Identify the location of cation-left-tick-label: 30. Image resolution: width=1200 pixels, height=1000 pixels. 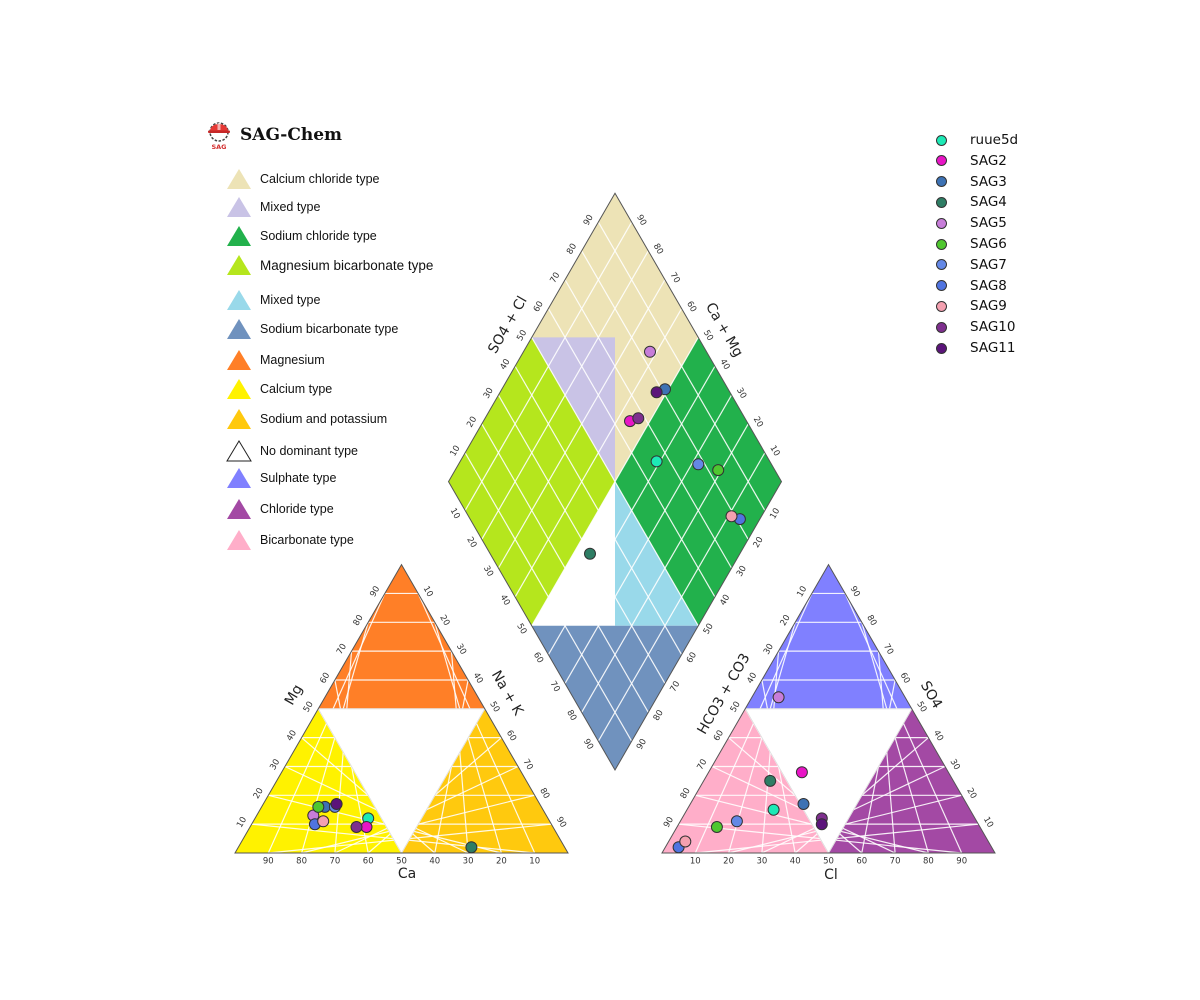
(275, 765).